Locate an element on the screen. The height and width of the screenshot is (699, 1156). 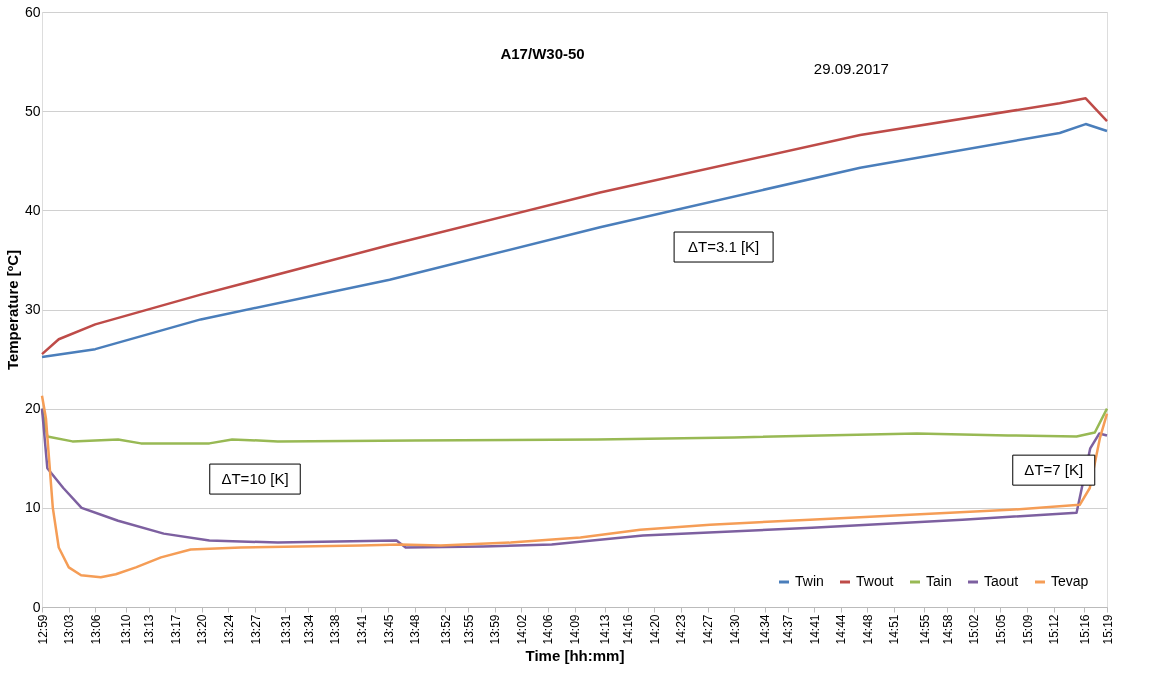
x-tick-label: 13:59 is located at coordinates (495, 629).